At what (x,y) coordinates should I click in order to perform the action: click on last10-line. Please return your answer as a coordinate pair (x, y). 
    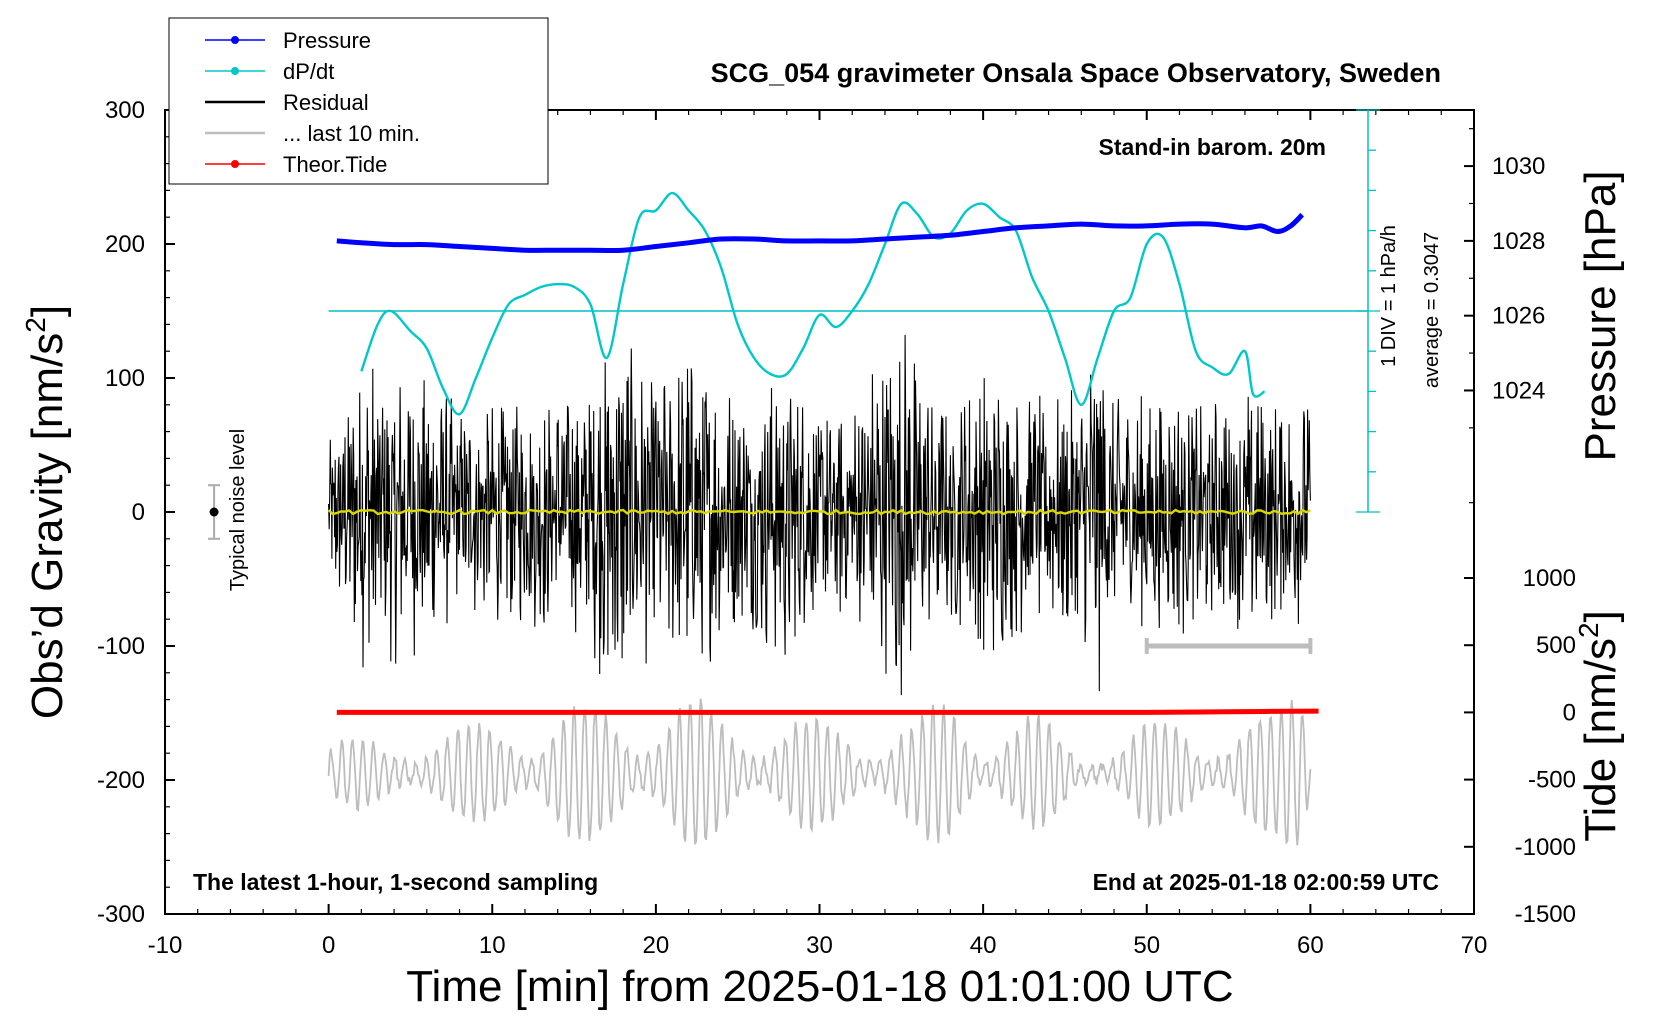
    Looking at the image, I should click on (819, 772).